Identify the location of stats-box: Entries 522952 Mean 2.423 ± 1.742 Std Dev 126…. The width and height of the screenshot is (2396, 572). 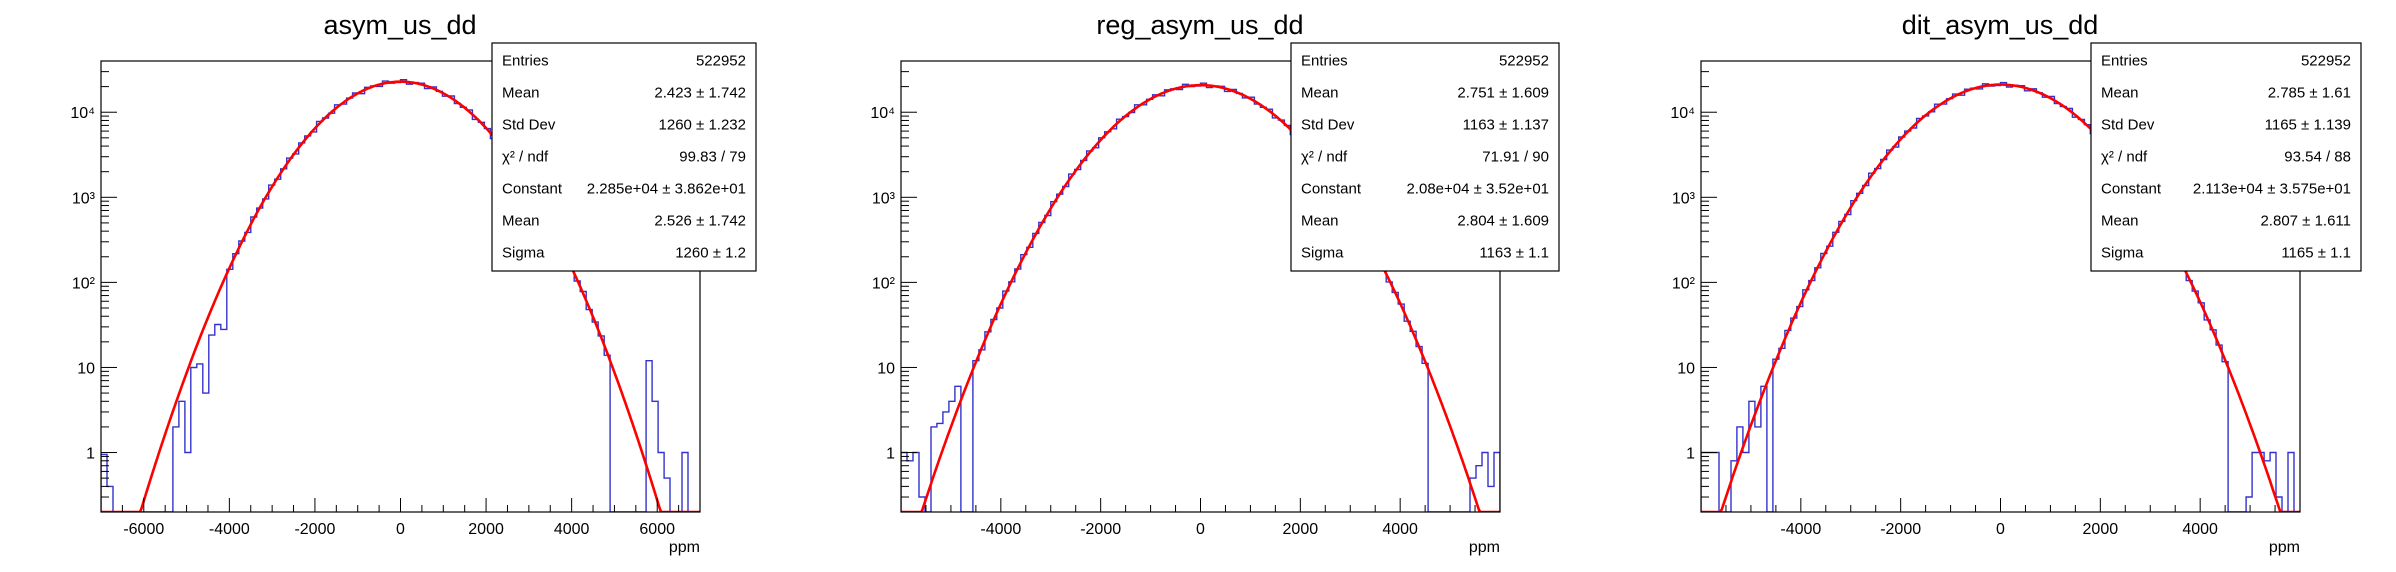
(624, 157).